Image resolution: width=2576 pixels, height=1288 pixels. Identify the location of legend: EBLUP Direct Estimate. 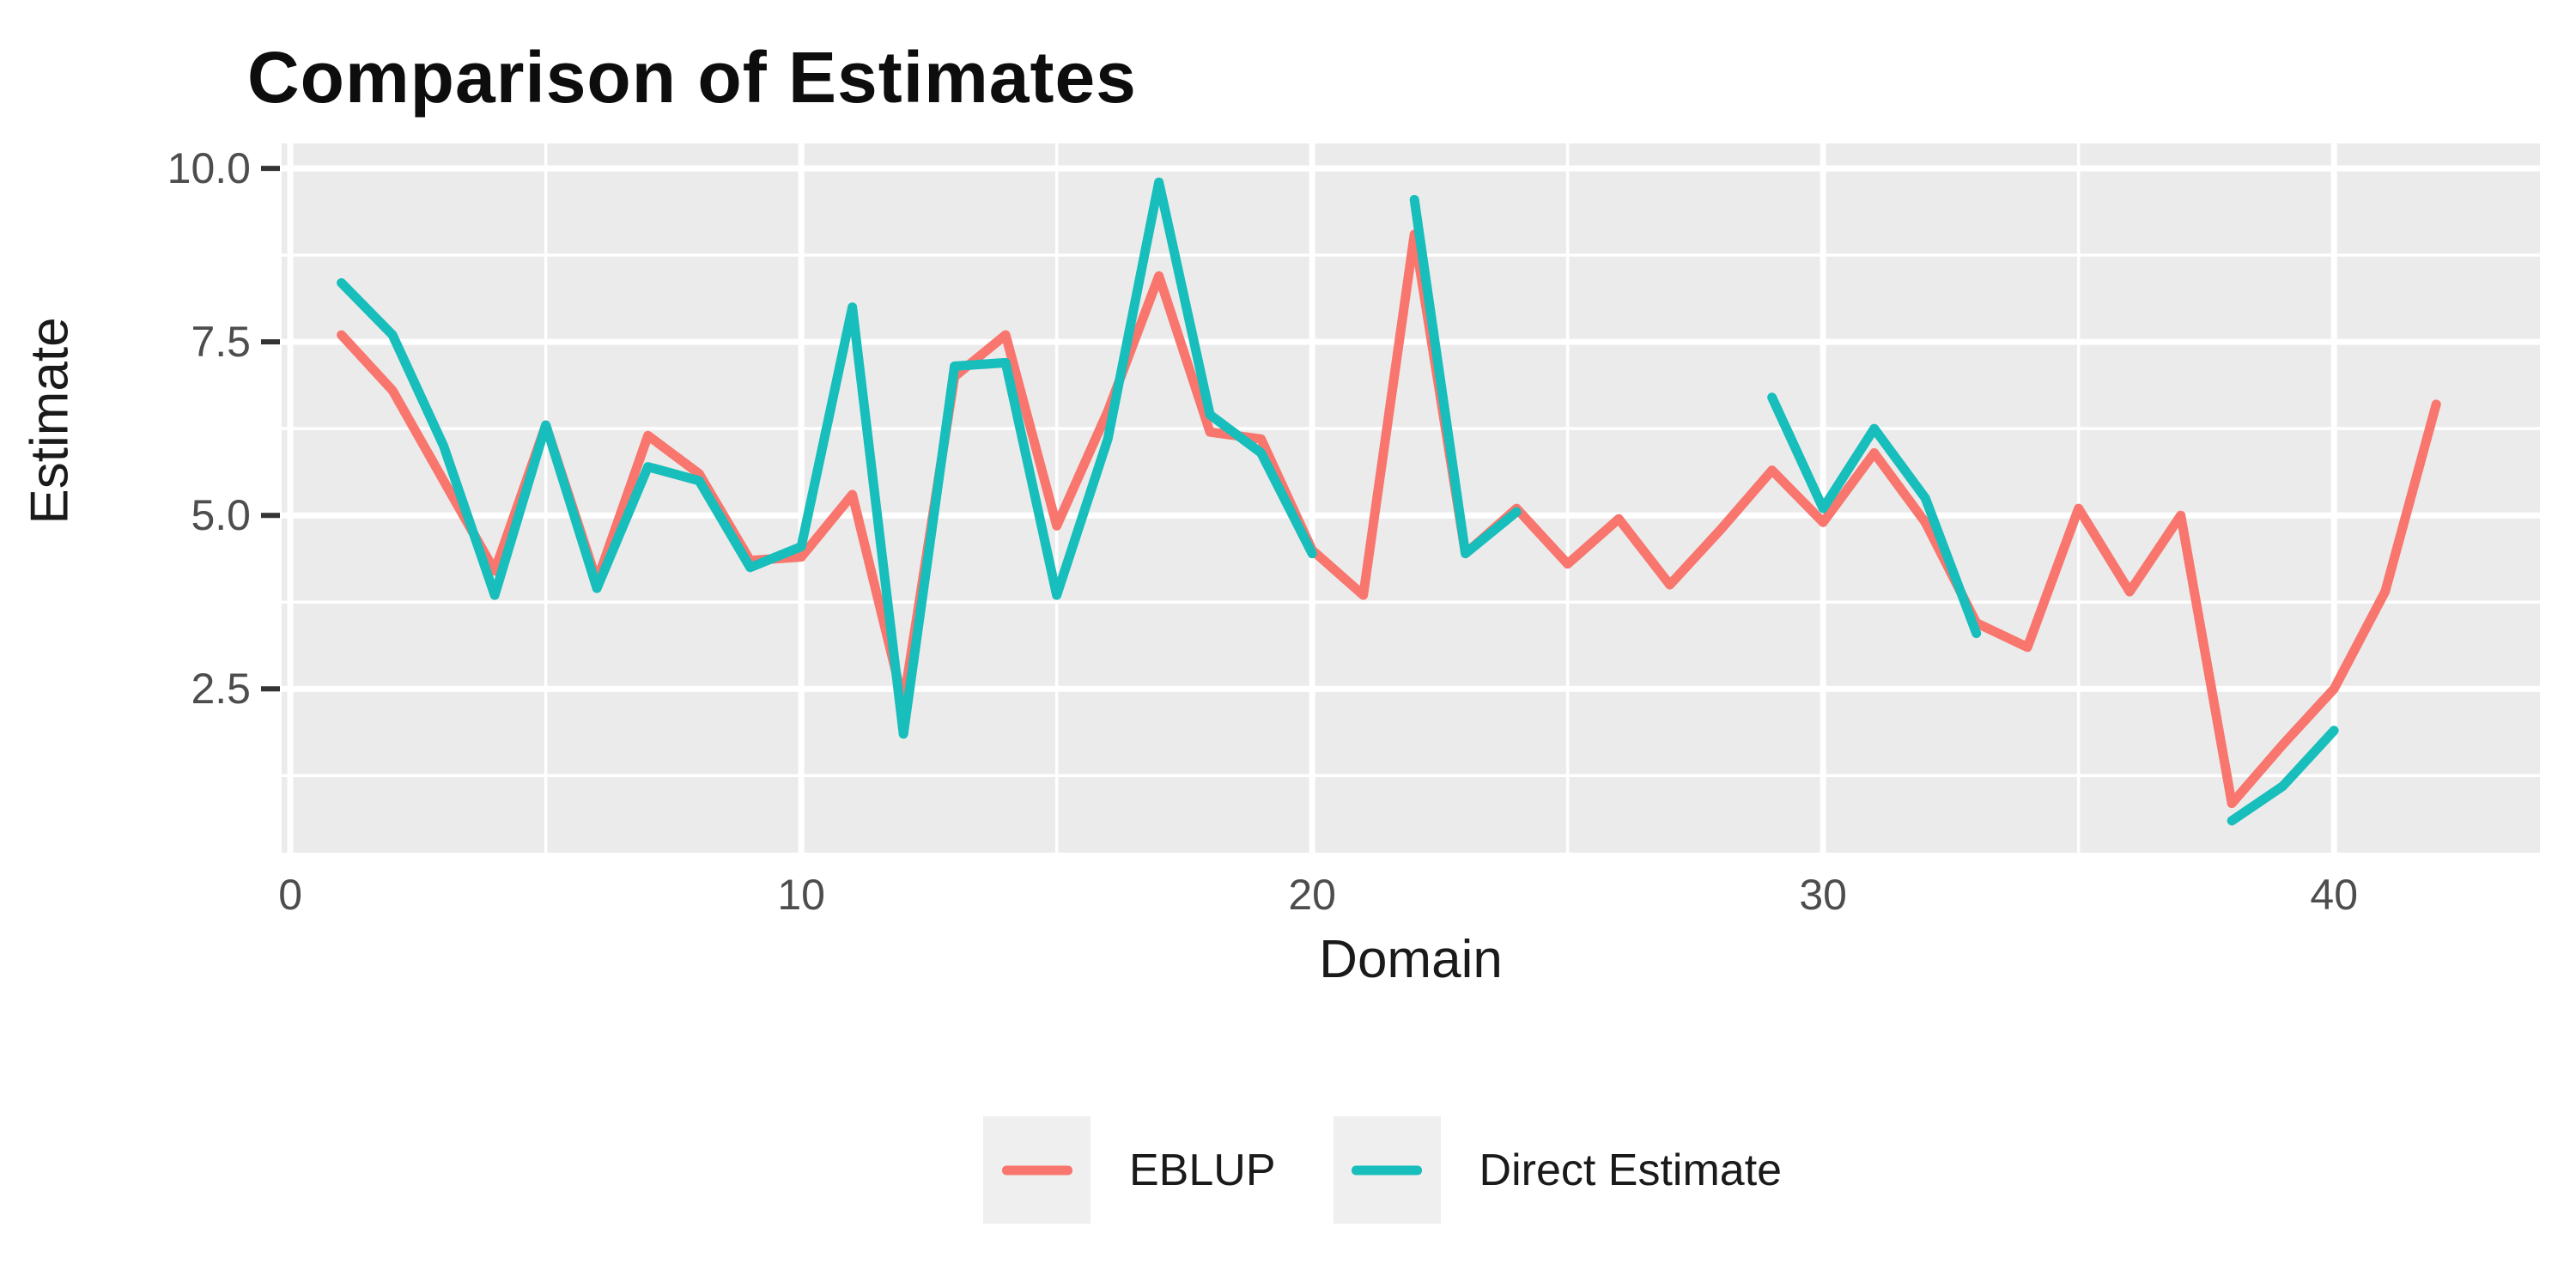
(1382, 1170).